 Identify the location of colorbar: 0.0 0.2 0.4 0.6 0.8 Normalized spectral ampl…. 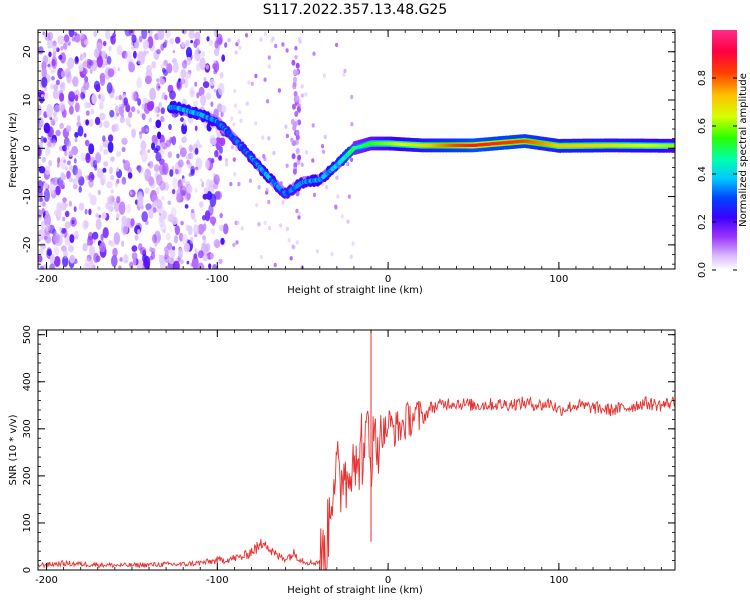
(723, 154).